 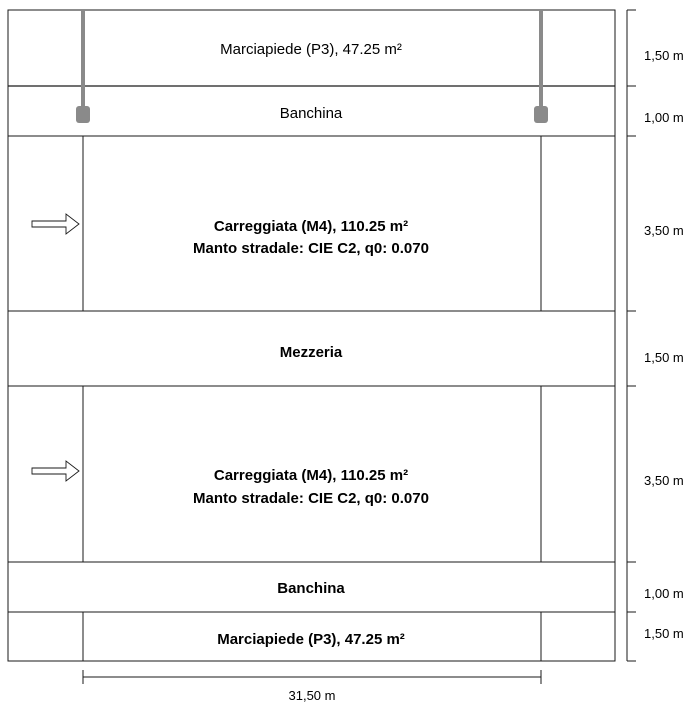 What do you see at coordinates (311, 588) in the screenshot?
I see `shoulder-bottom-label: Banchina` at bounding box center [311, 588].